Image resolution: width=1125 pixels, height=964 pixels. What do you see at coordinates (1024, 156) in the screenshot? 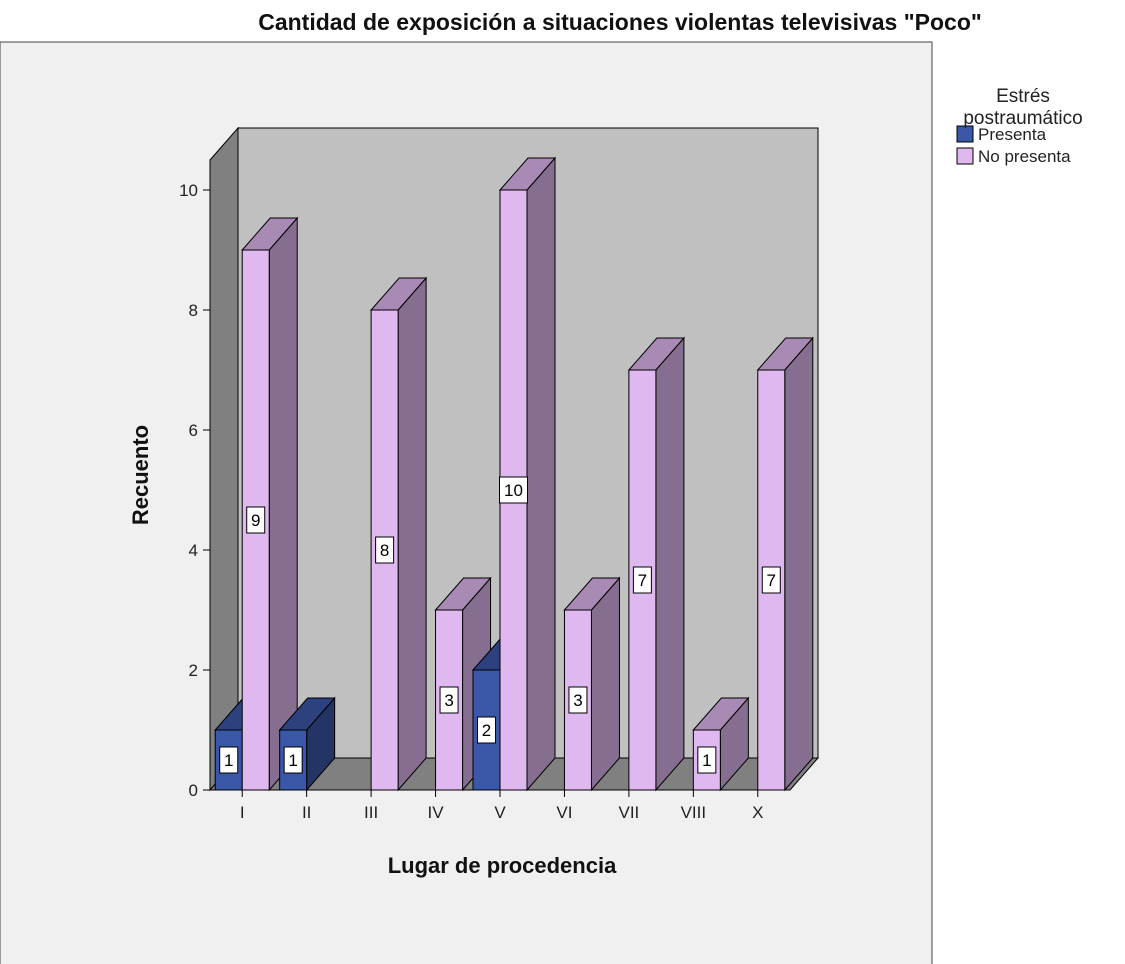
I see `legend-label: No presenta` at bounding box center [1024, 156].